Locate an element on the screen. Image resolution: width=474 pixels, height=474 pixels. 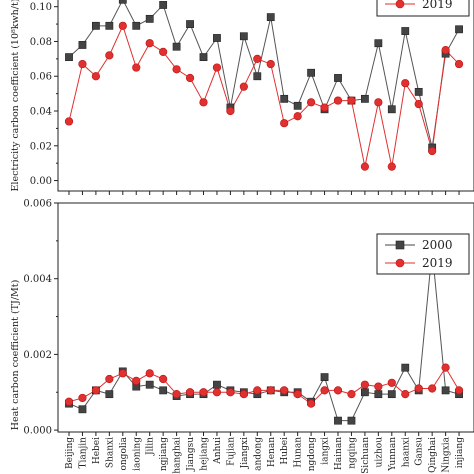
category-label: Jiangxi is located at coordinates (245, 453).